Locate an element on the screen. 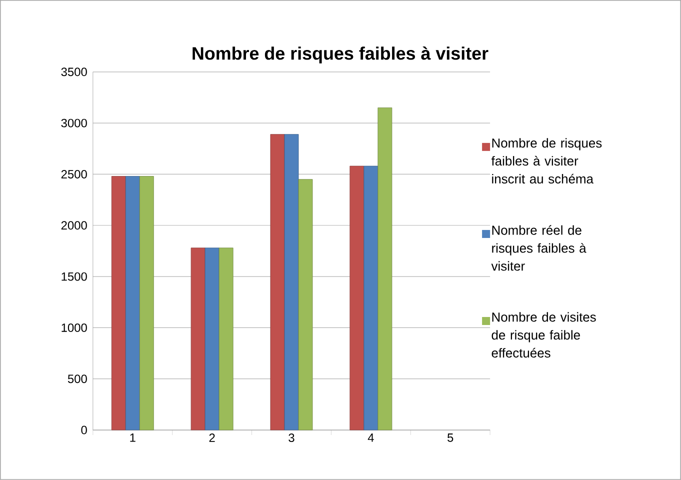  y-tick-label: 3000 is located at coordinates (74, 123).